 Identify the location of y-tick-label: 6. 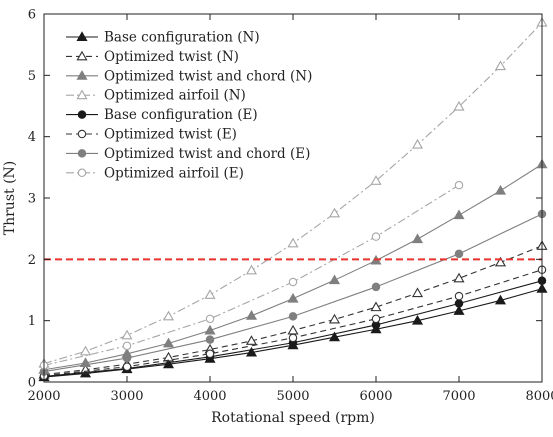
(32, 15).